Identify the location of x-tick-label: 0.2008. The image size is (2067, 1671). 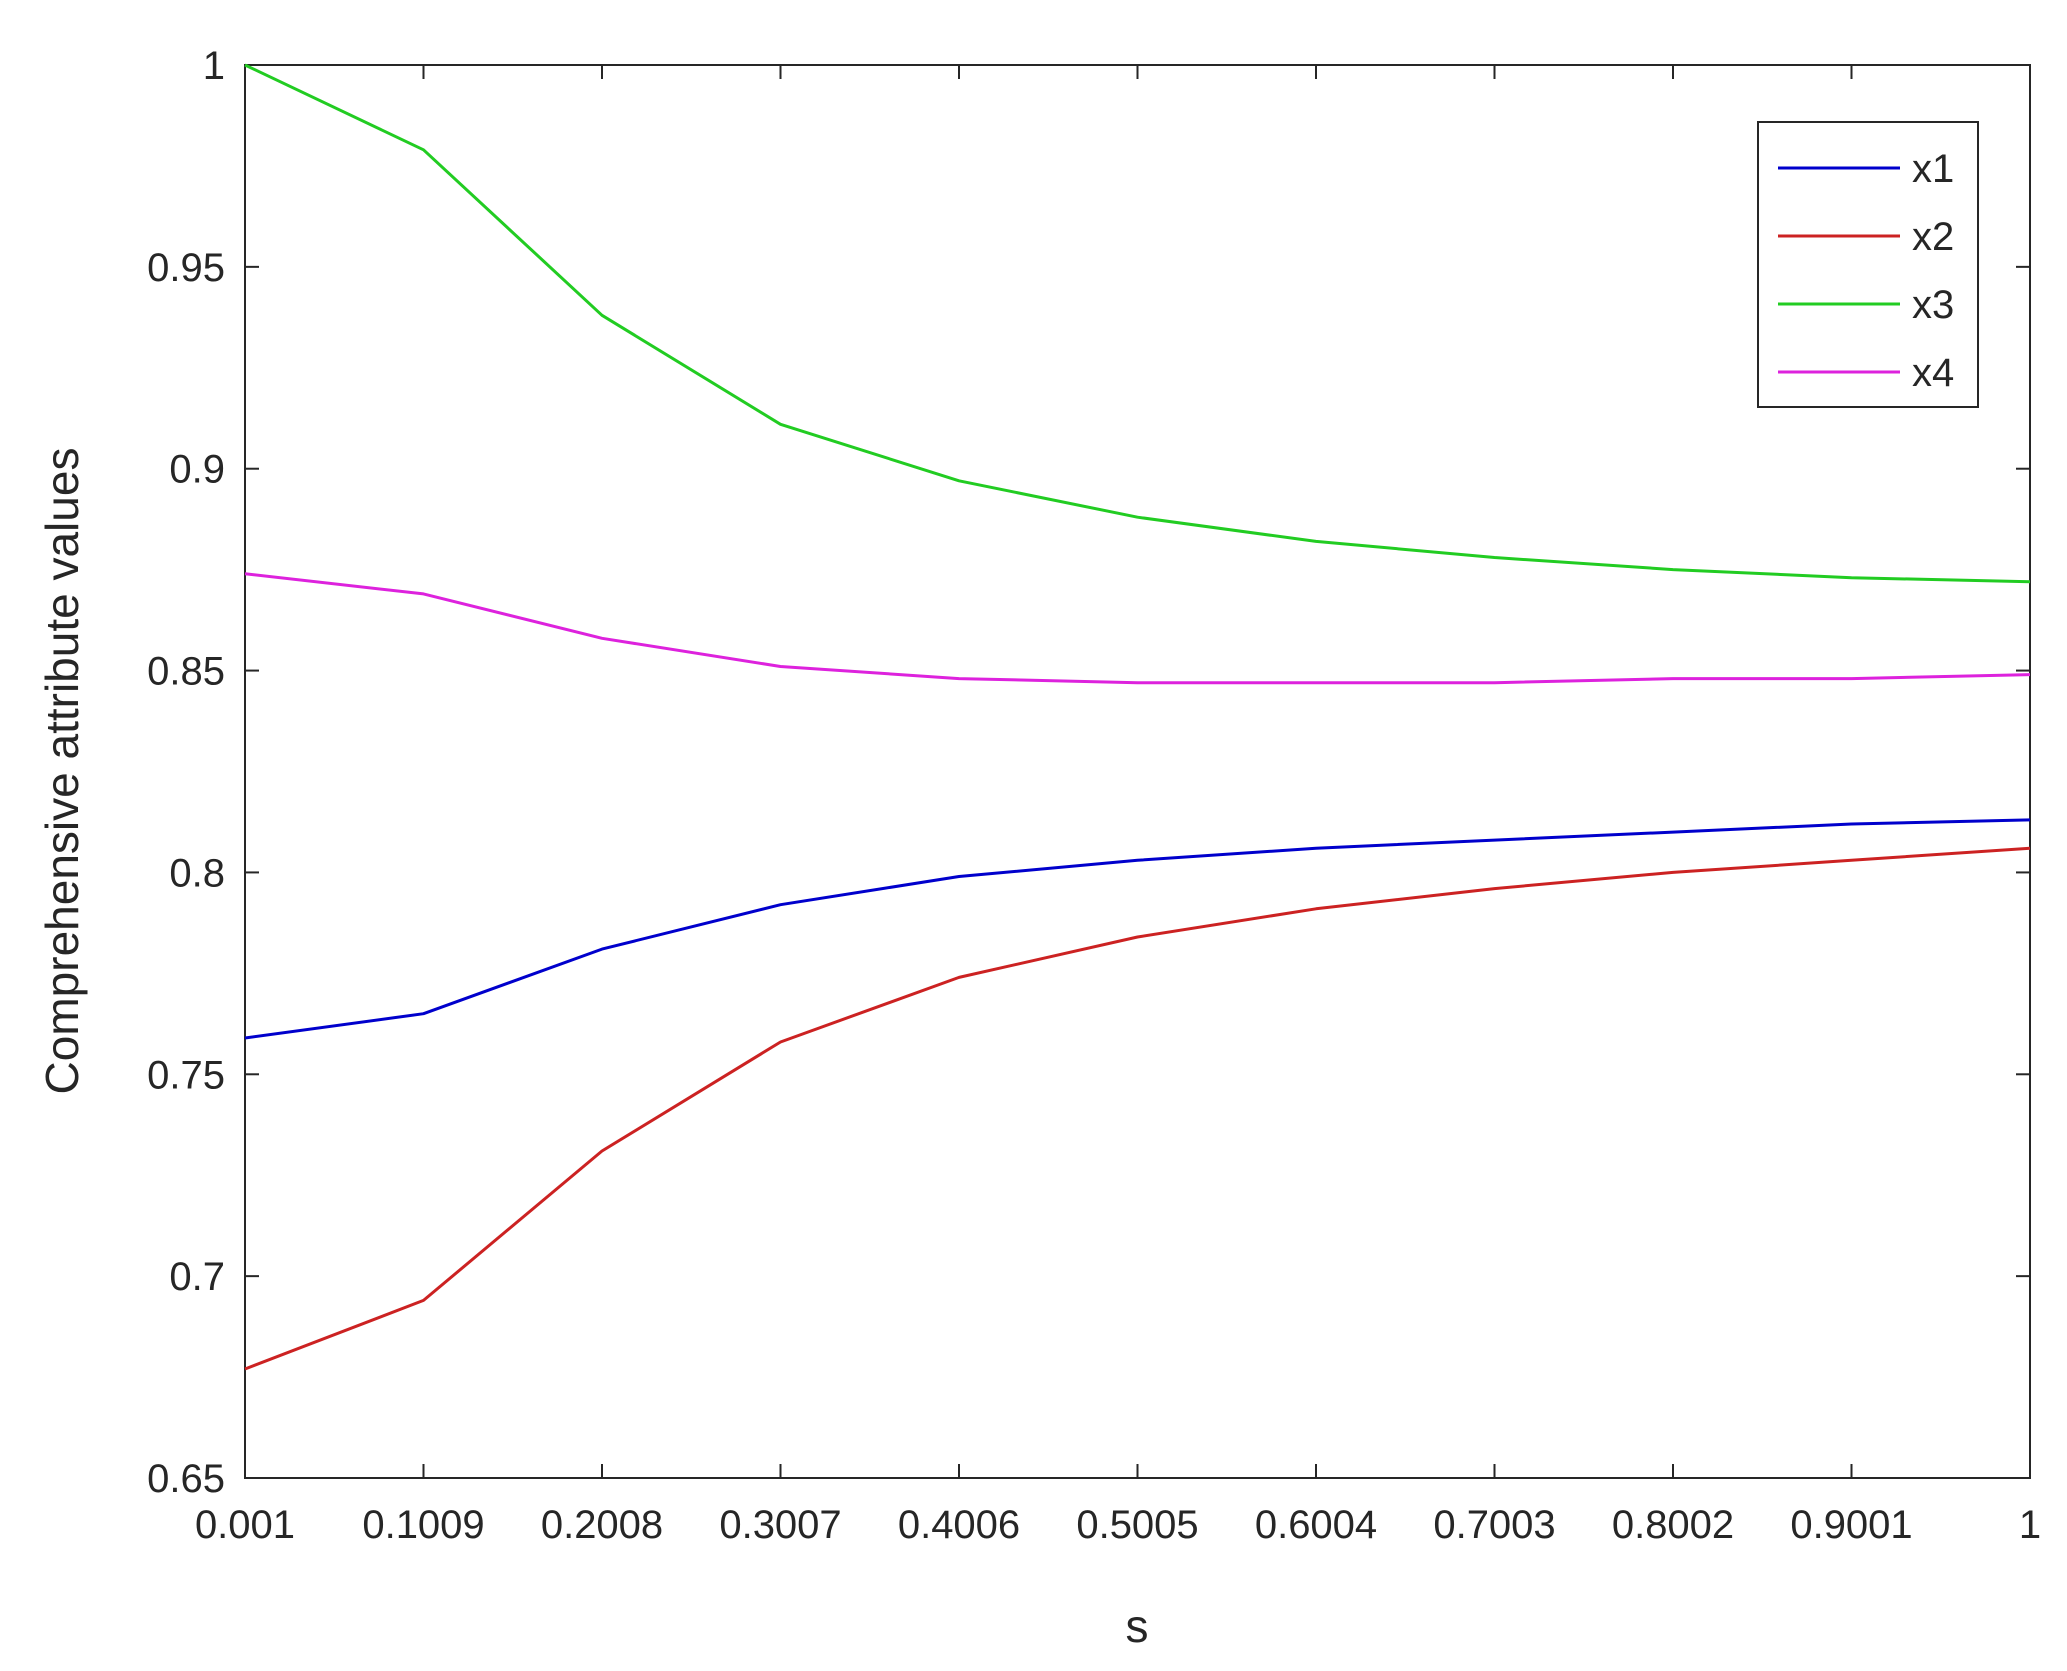
(602, 1525).